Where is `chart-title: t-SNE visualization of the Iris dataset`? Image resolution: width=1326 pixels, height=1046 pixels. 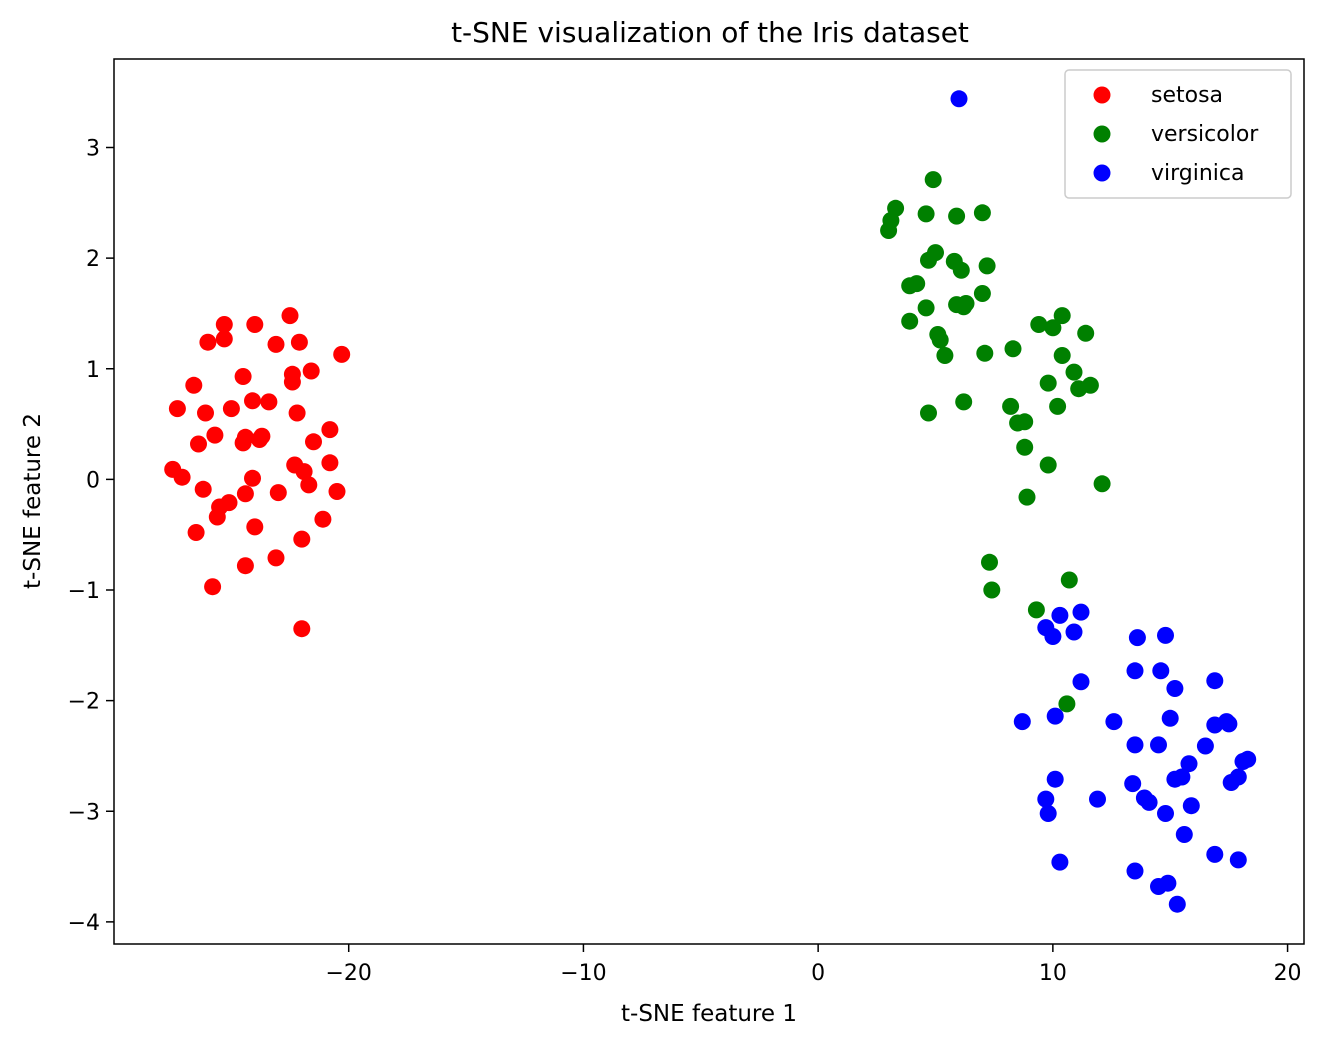
chart-title: t-SNE visualization of the Iris dataset is located at coordinates (710, 32).